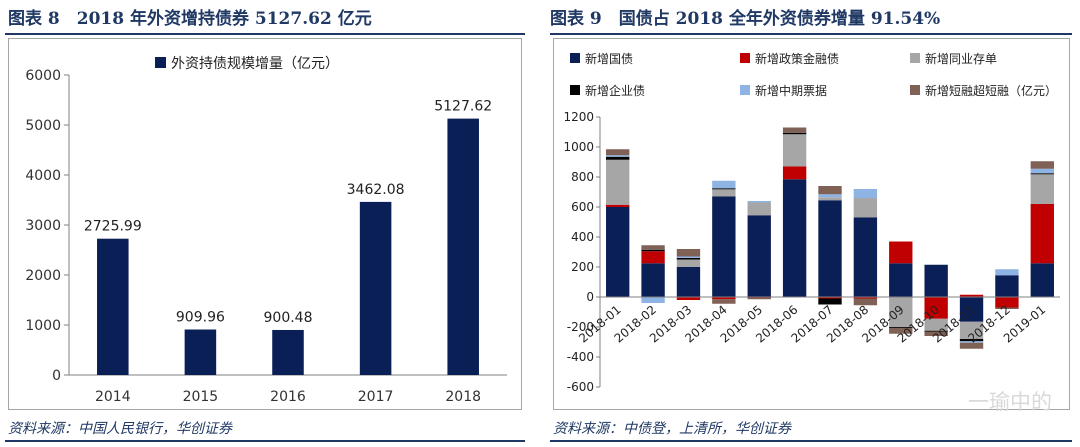  I want to click on y-tick-label: 5000, so click(43, 126).